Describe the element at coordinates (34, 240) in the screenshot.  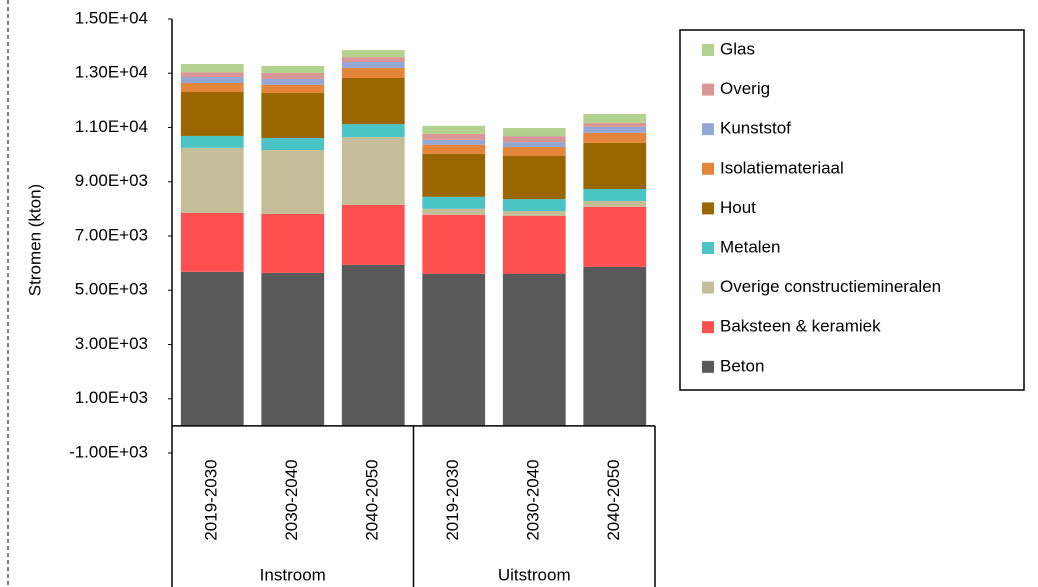
I see `y-axis-label: Stromen (kton)` at that location.